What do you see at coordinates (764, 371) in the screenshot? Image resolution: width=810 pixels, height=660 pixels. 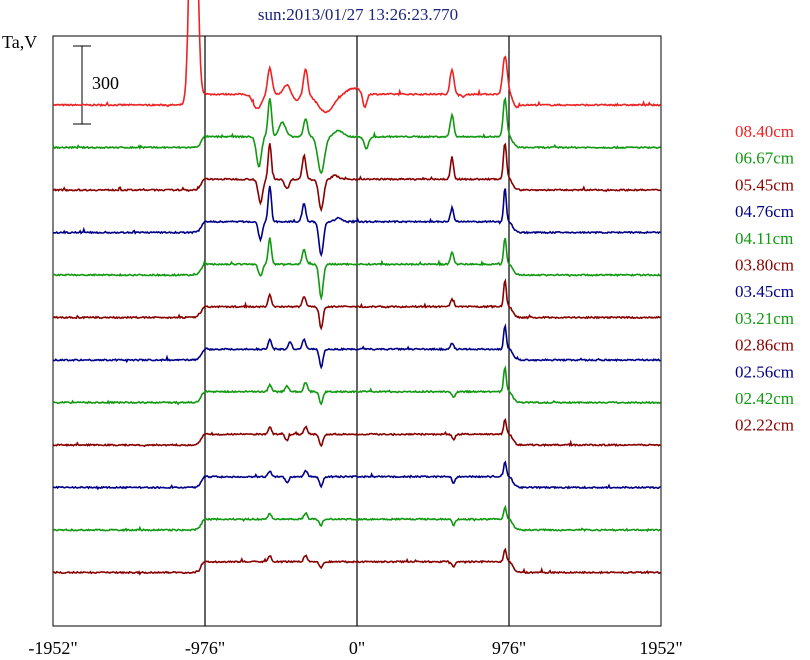 I see `legend-entry: 02.56cm` at bounding box center [764, 371].